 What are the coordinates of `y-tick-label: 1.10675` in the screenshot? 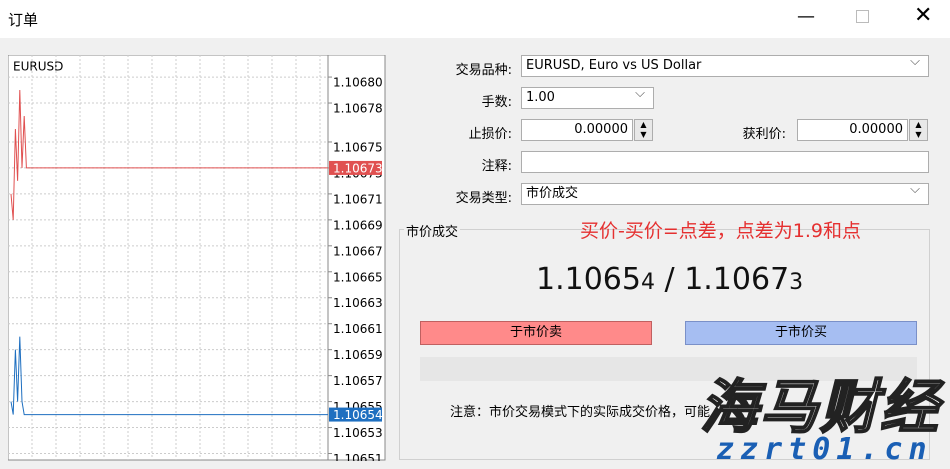 It's located at (358, 147).